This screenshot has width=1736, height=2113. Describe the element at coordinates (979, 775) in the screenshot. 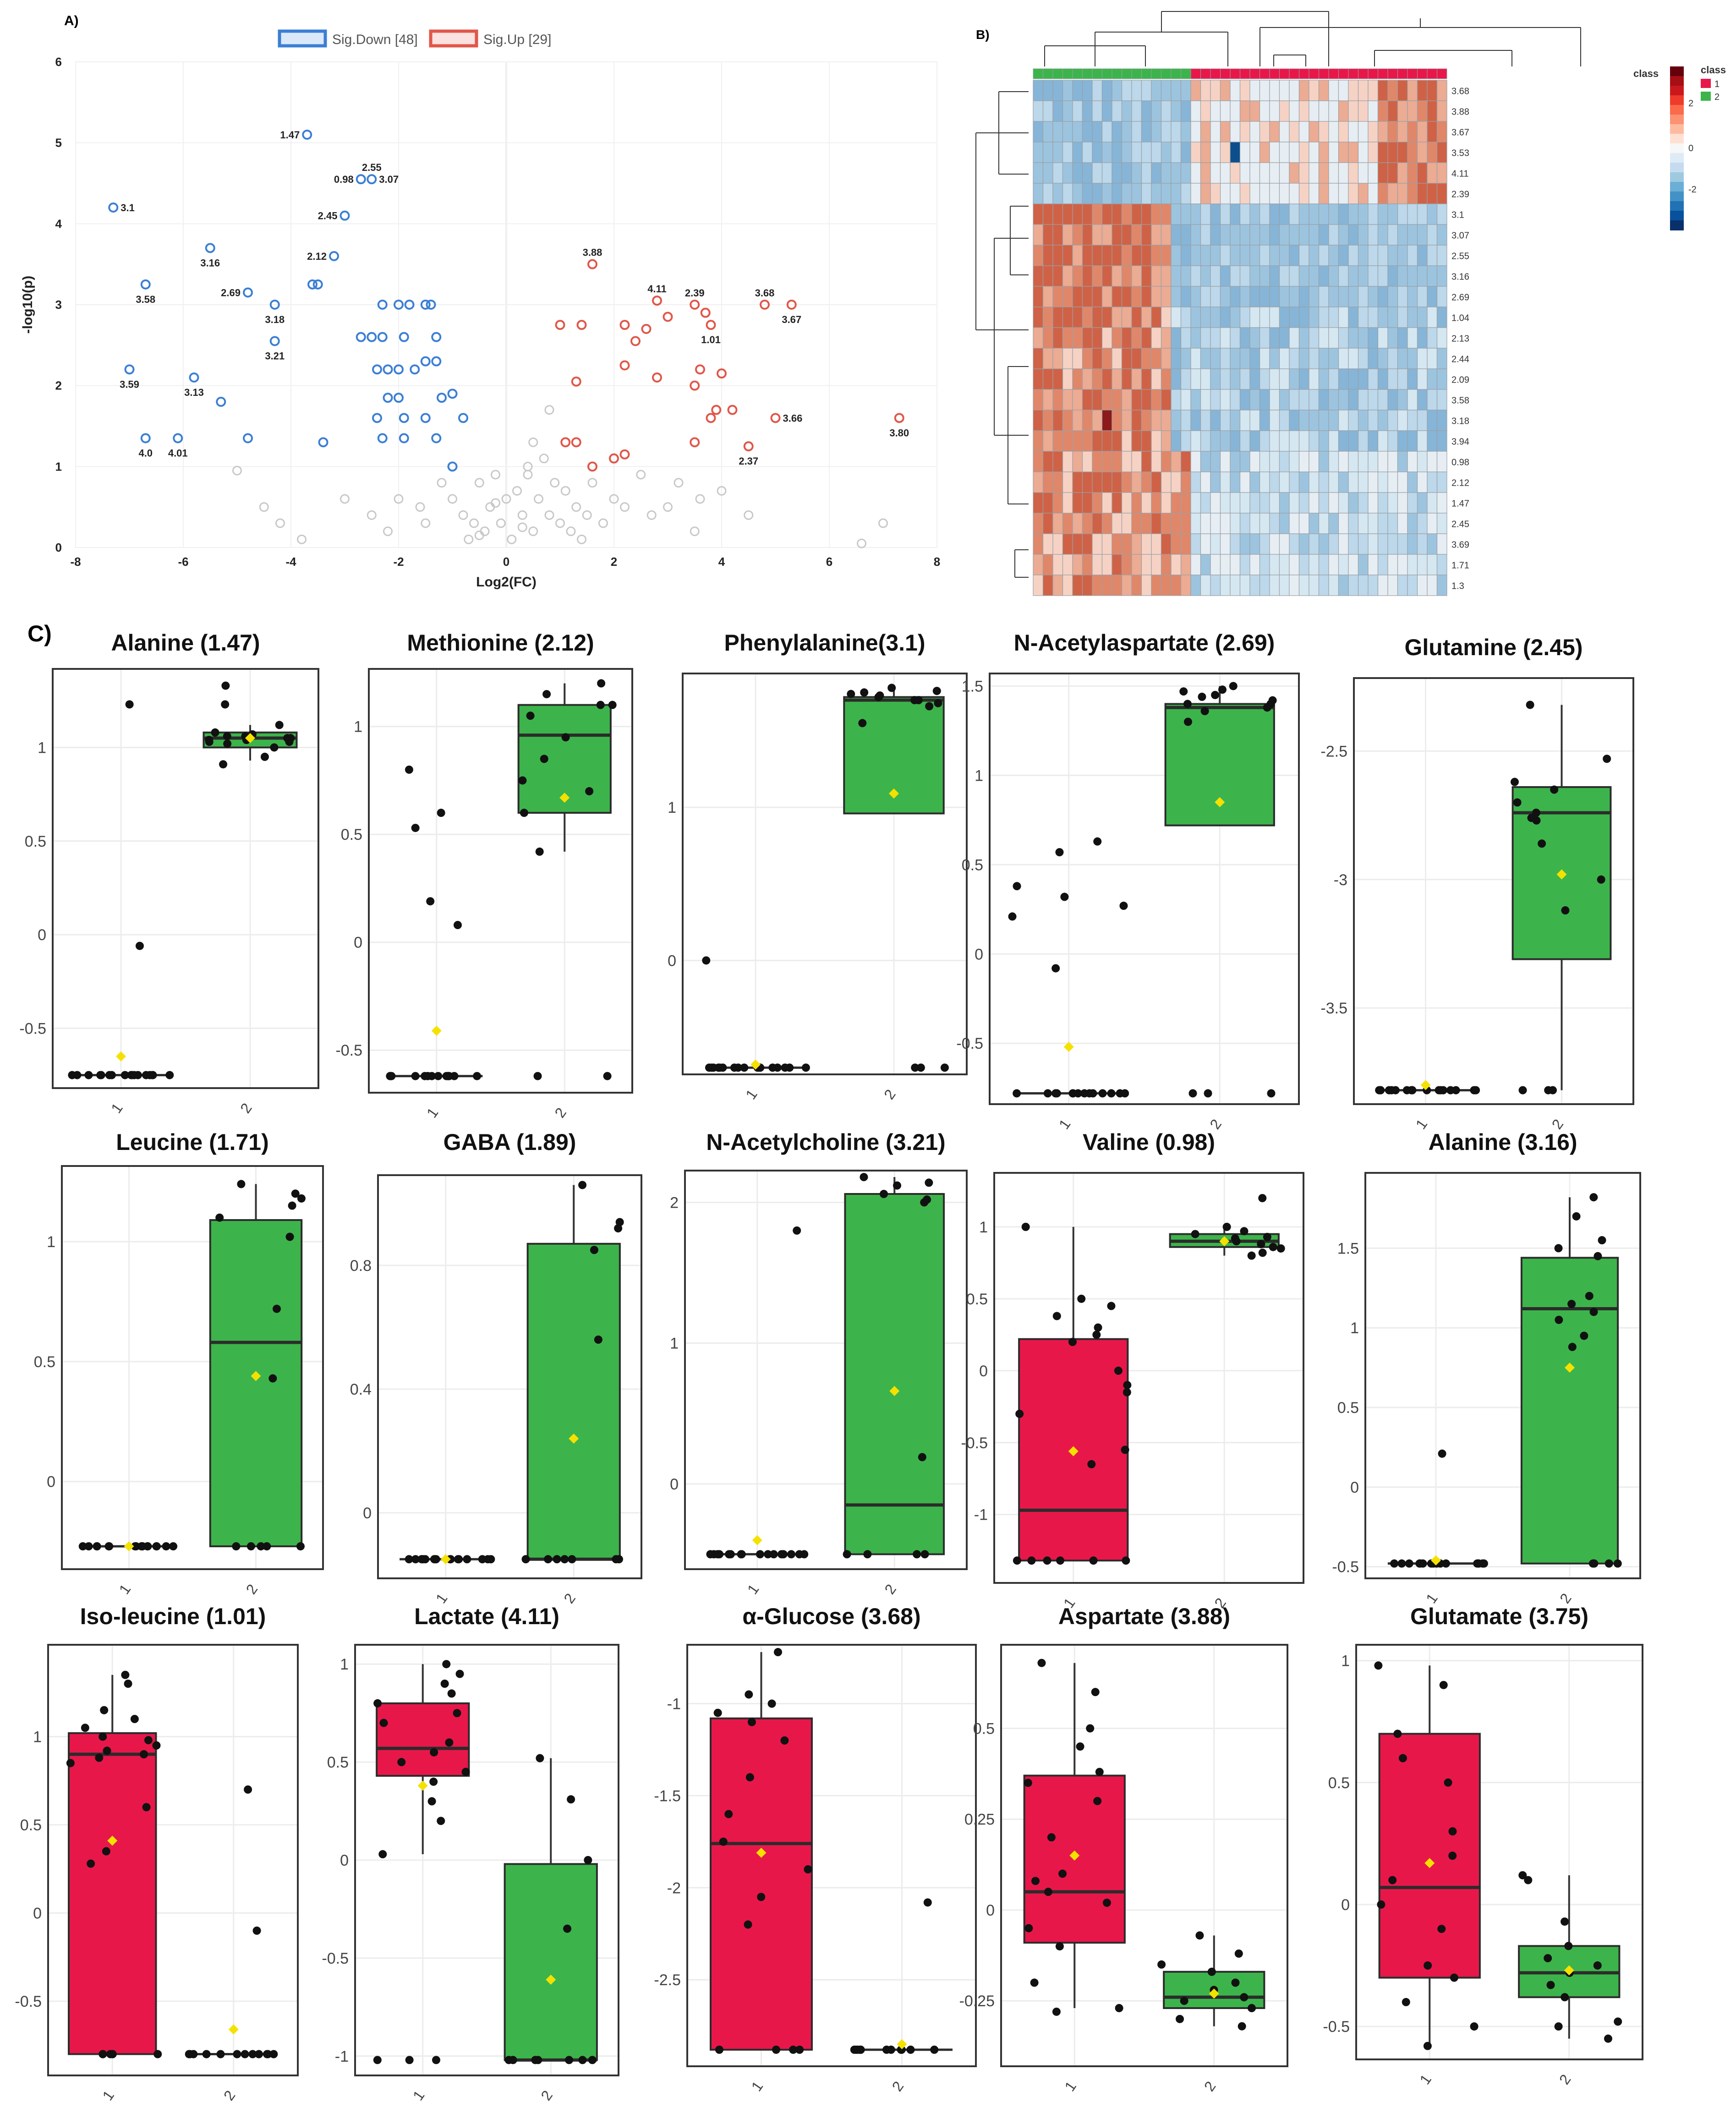

I see `boxplot-y-tick-label: 1` at that location.